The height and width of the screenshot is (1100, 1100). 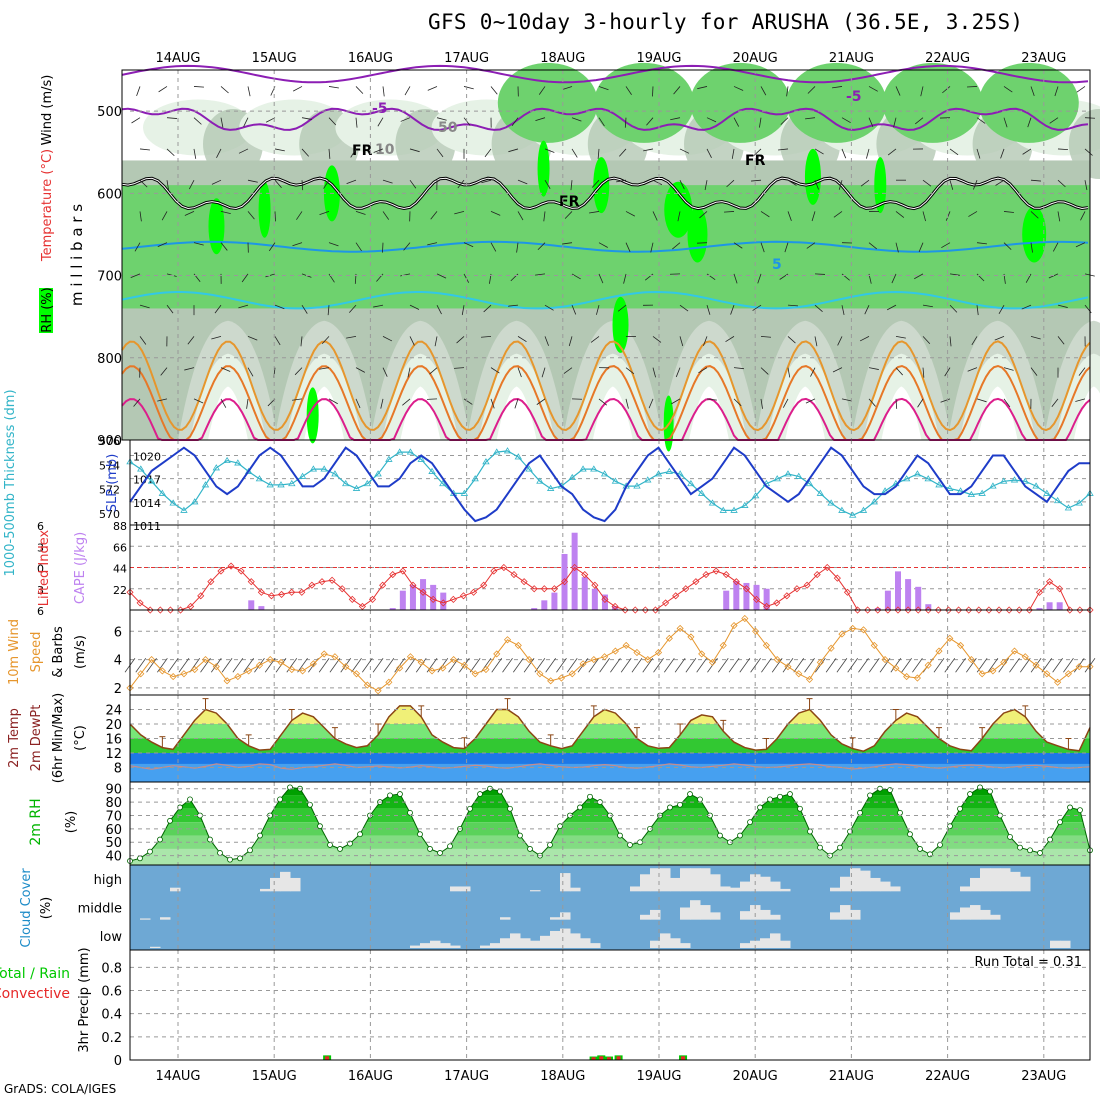 What do you see at coordinates (805, 413) in the screenshot?
I see `rh-dry-bubble` at bounding box center [805, 413].